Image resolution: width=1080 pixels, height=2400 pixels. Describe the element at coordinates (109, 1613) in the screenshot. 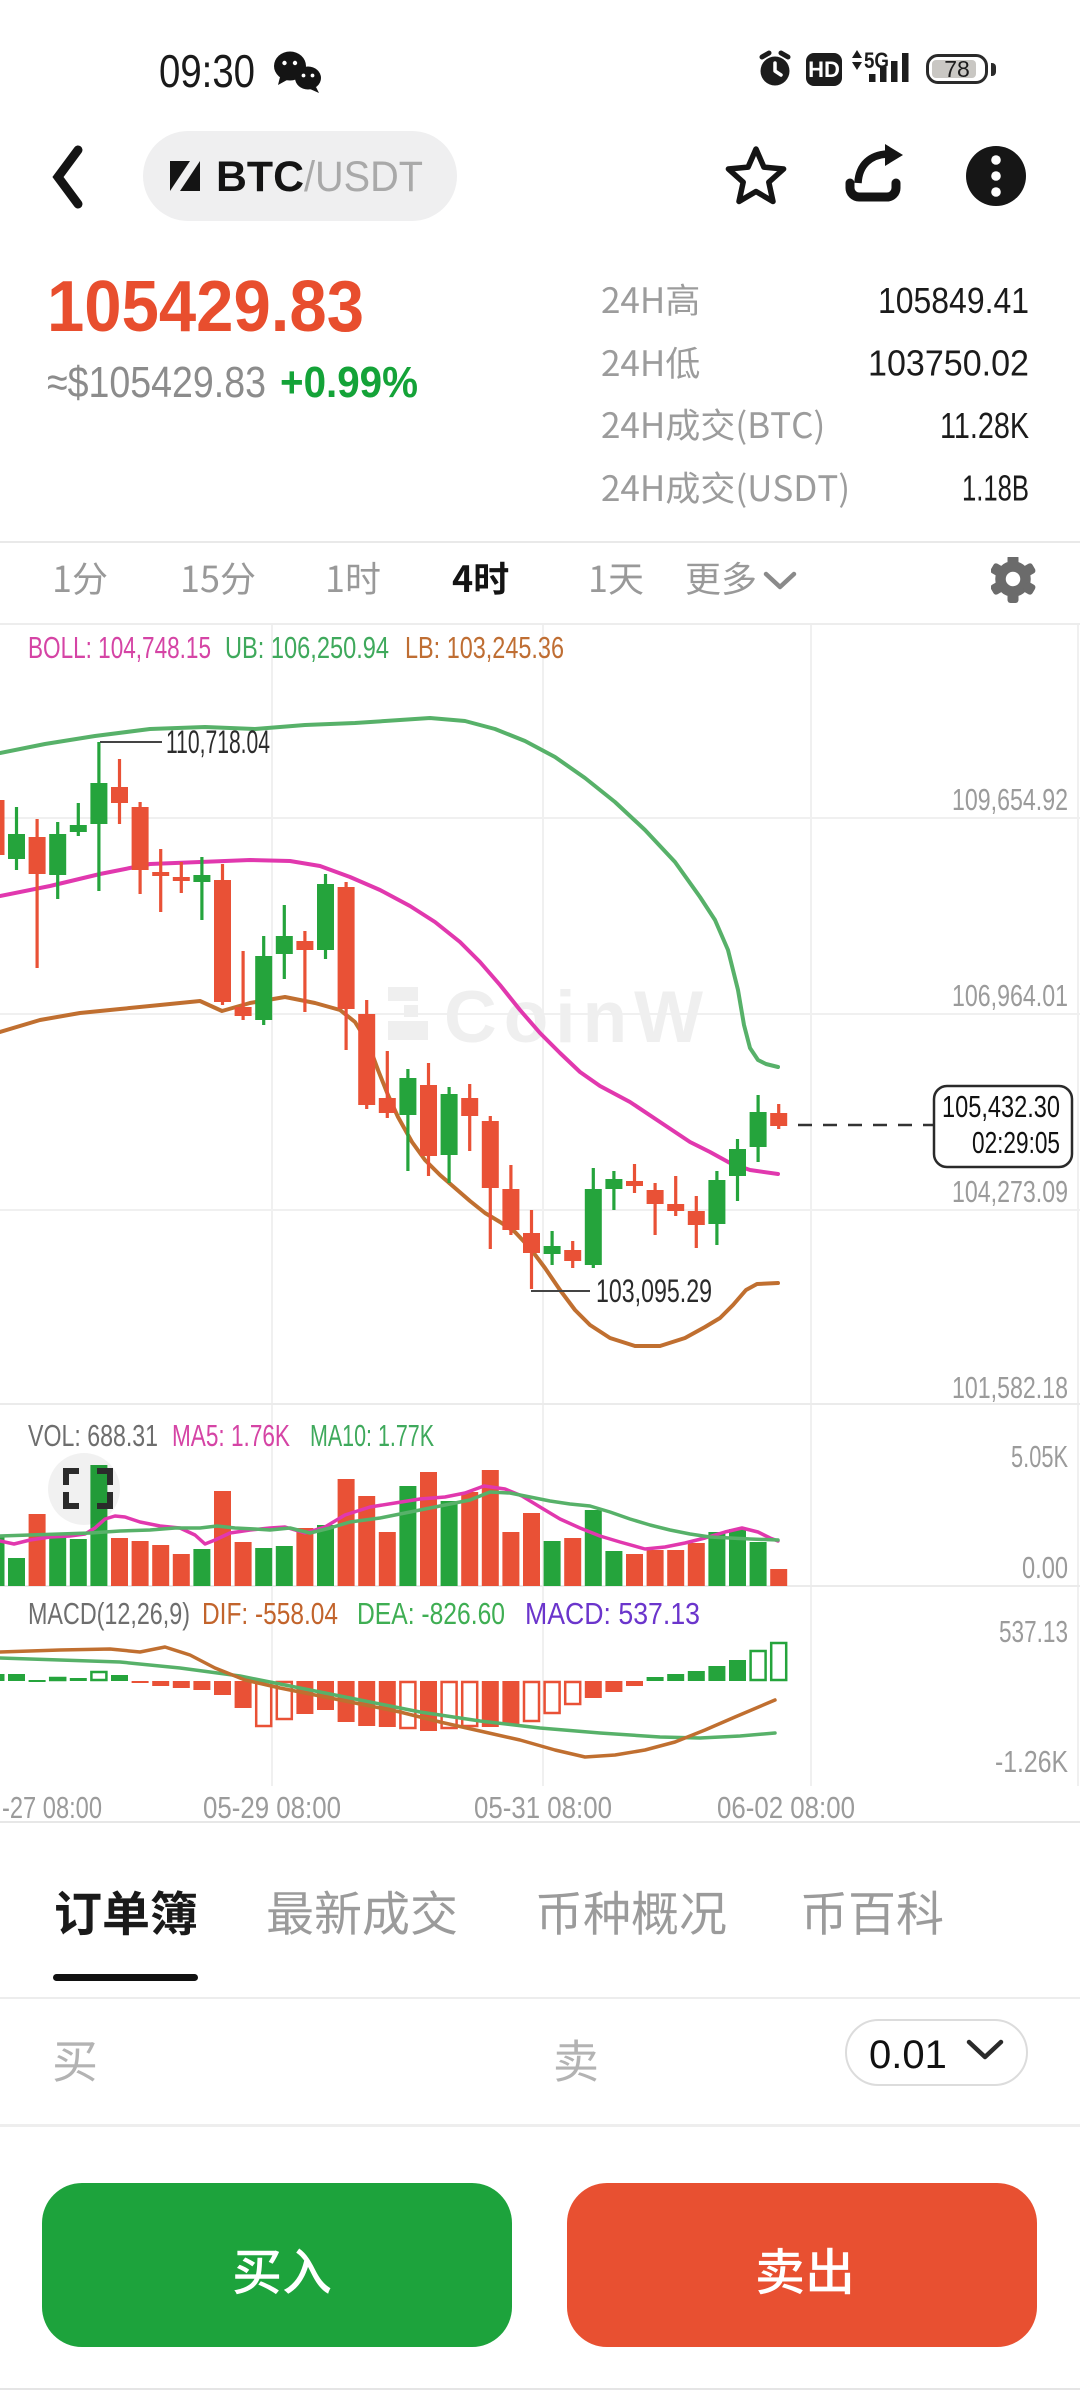

I see `svg-text: MACD(12,26,9)` at that location.